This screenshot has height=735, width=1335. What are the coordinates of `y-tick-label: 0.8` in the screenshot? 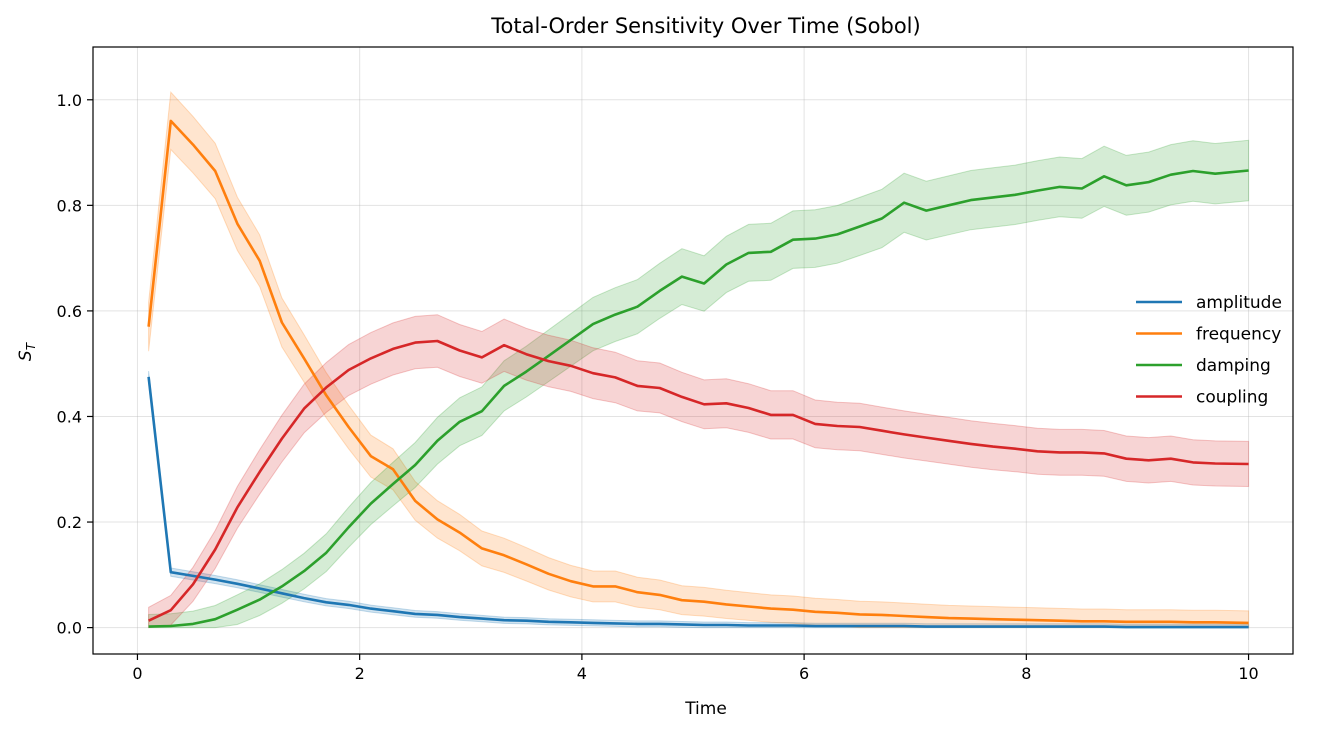 It's located at (69, 205).